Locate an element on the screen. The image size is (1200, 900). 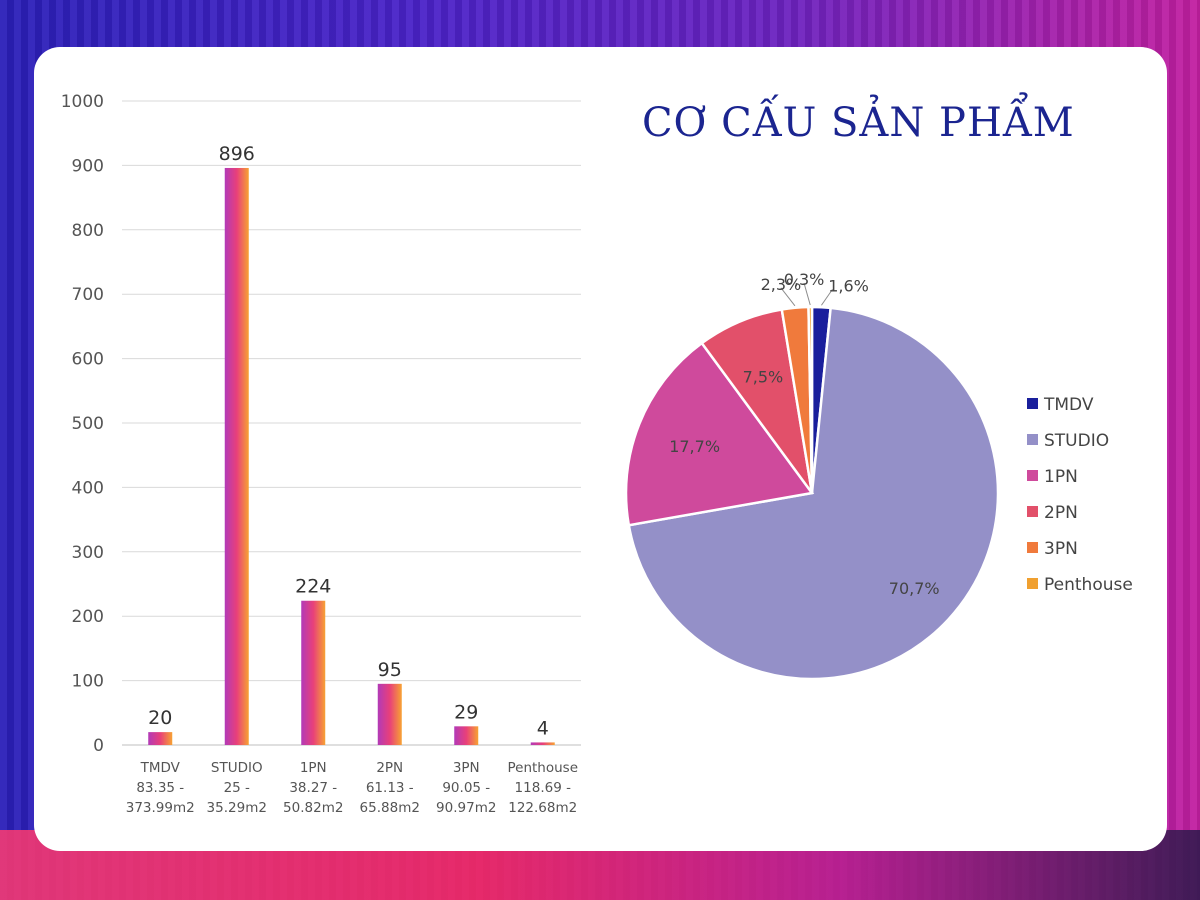
x-category-range-label: 61.13 - is located at coordinates (390, 788).